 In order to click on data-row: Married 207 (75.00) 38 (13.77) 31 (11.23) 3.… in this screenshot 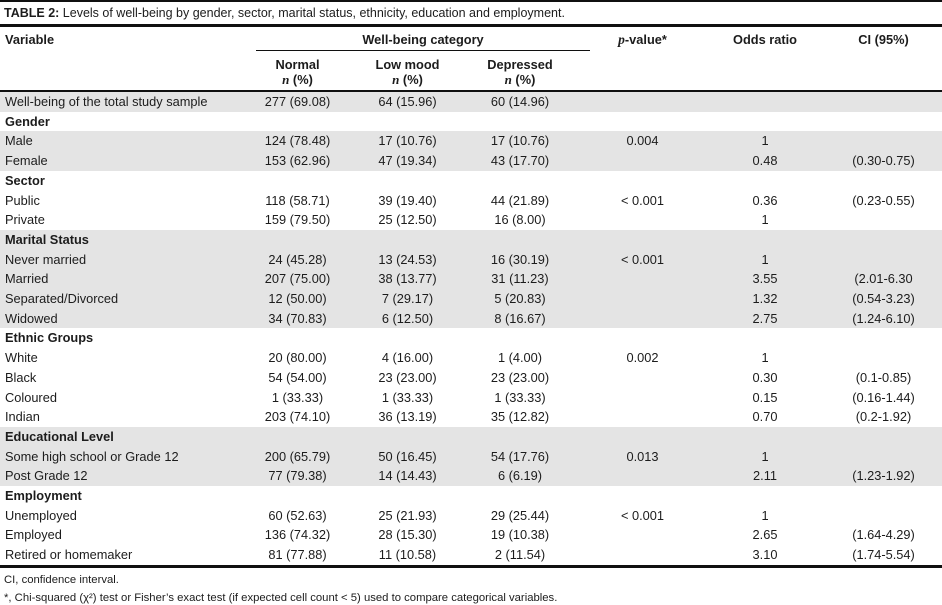, I will do `click(471, 279)`.